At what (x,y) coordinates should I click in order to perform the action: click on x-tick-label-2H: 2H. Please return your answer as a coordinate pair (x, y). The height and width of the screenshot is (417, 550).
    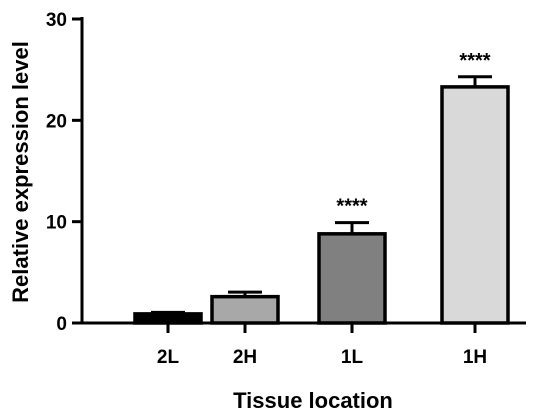
    Looking at the image, I should click on (245, 357).